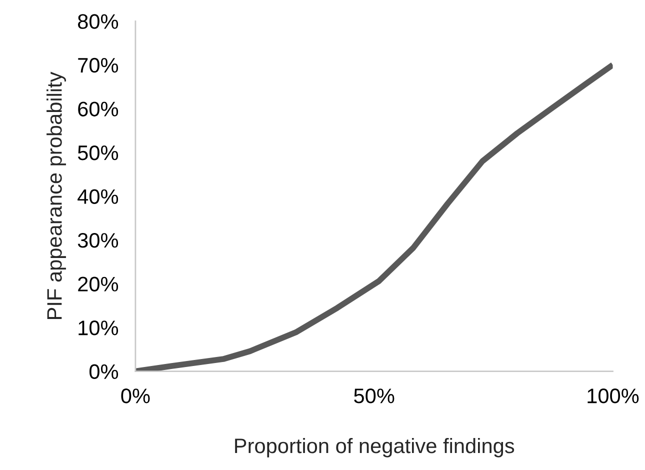  I want to click on x-tick-label: 0%, so click(135, 396).